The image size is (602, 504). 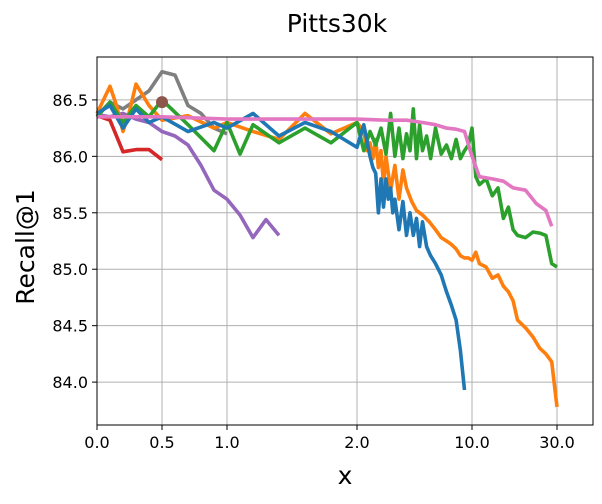 I want to click on x-axis-ticks: 0.0 0.5 1.0 2.0 10.0 30.0, so click(x=329, y=438).